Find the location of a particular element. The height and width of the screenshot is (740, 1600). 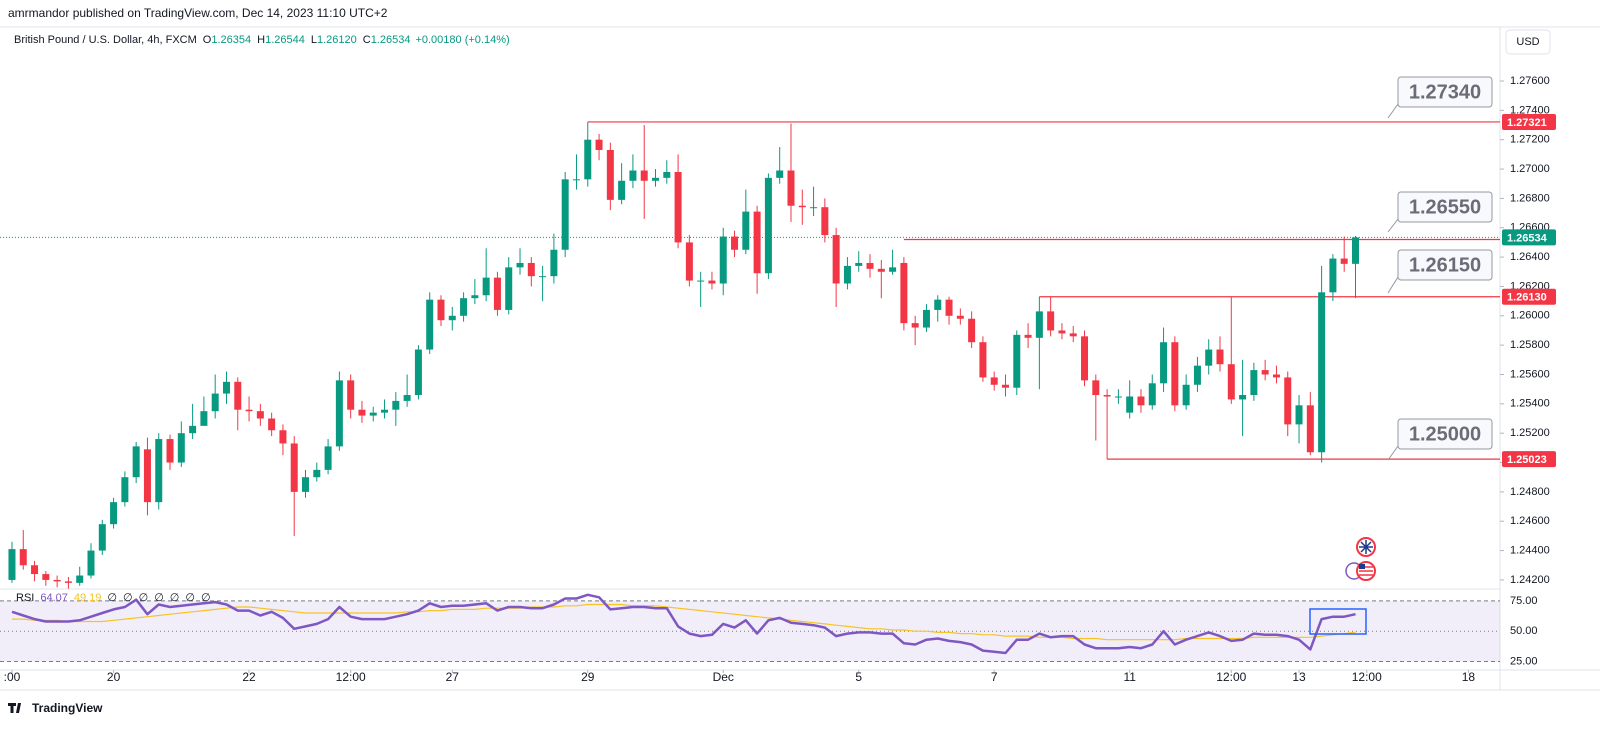

rsi-line is located at coordinates (683, 624).